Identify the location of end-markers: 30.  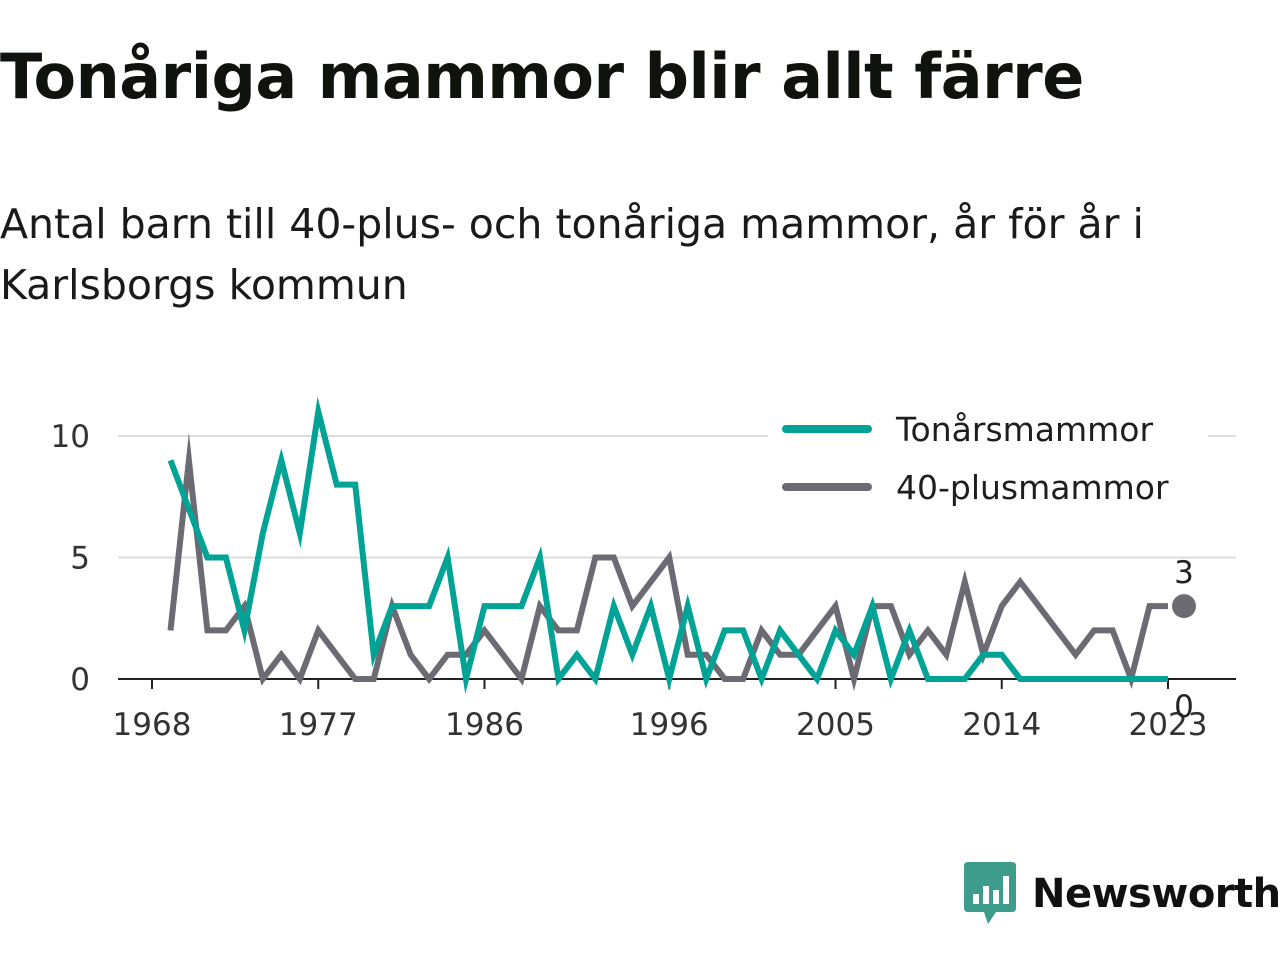
(1184, 640).